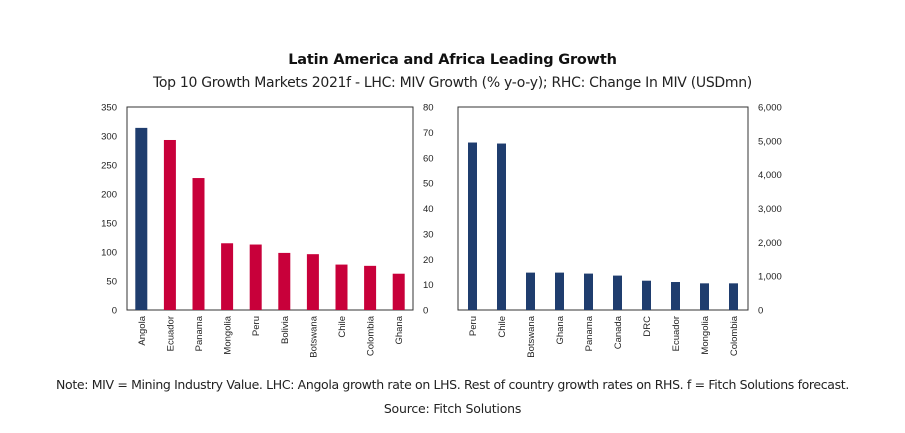  What do you see at coordinates (114, 311) in the screenshot?
I see `left-axis-tick-label: 0` at bounding box center [114, 311].